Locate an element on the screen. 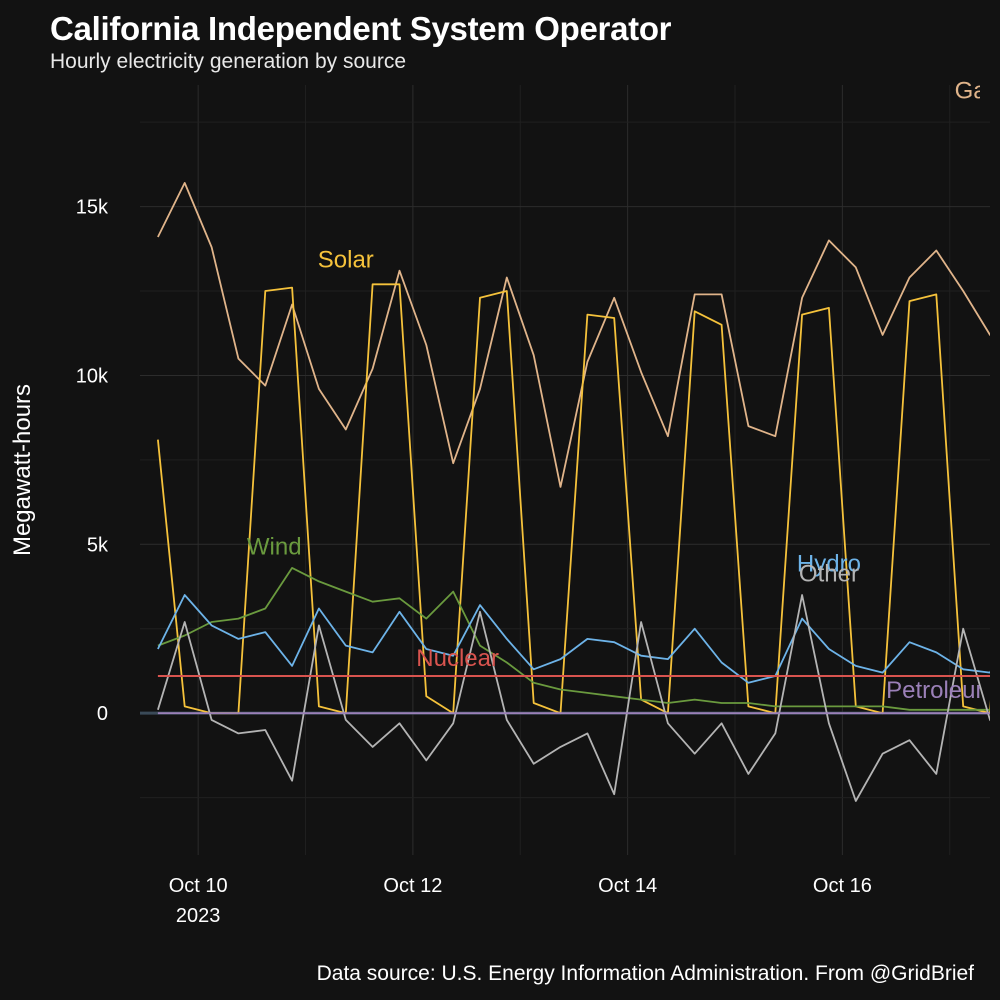  x-tick-year: 2023 is located at coordinates (198, 916).